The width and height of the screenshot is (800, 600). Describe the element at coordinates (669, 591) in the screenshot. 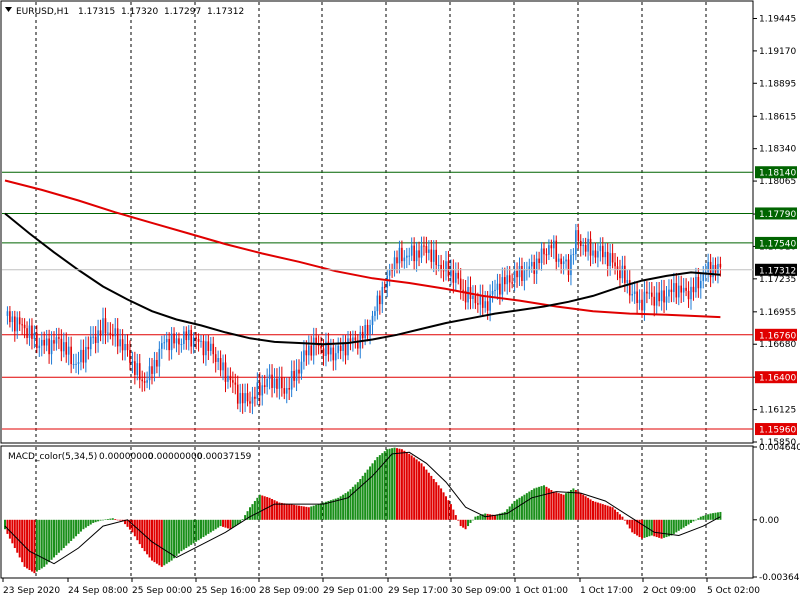

I see `time-tick-label: 2 Oct 09:00` at that location.